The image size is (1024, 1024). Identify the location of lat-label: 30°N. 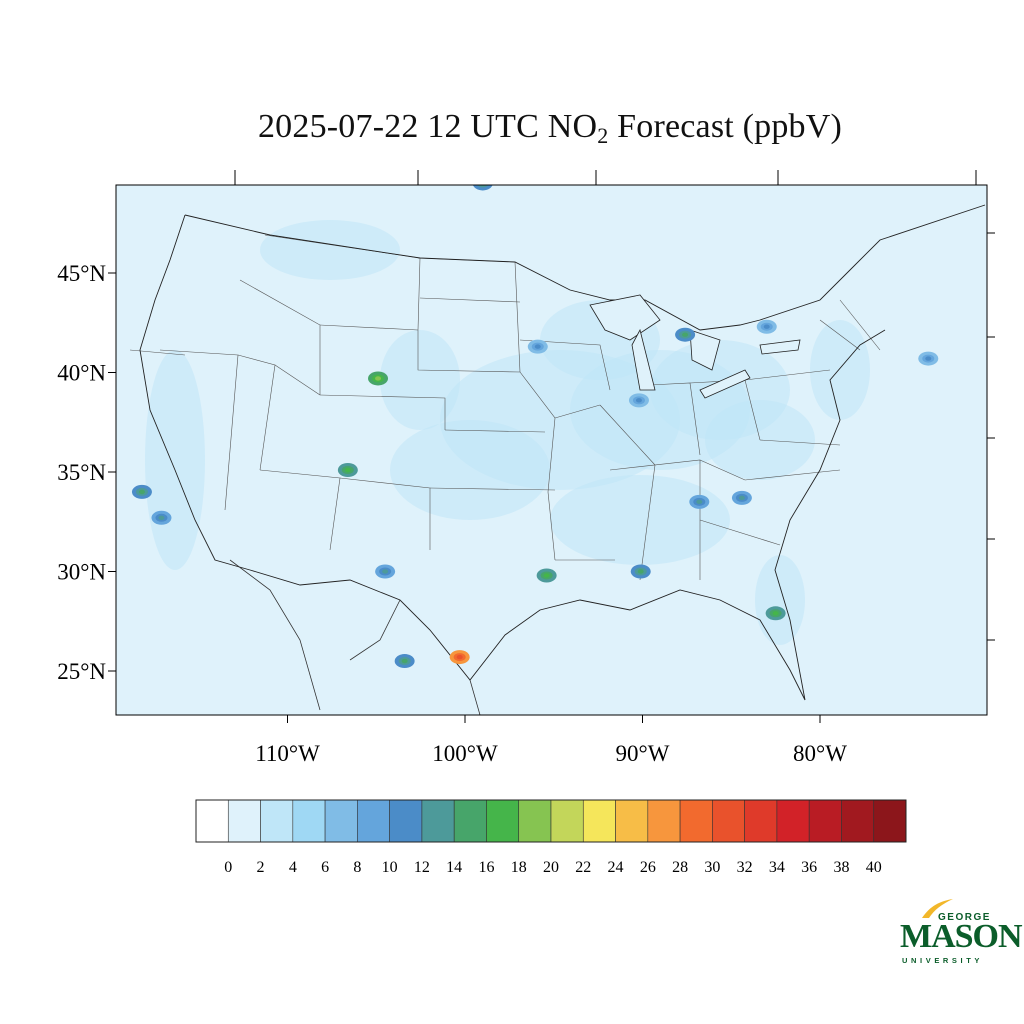
(81, 572).